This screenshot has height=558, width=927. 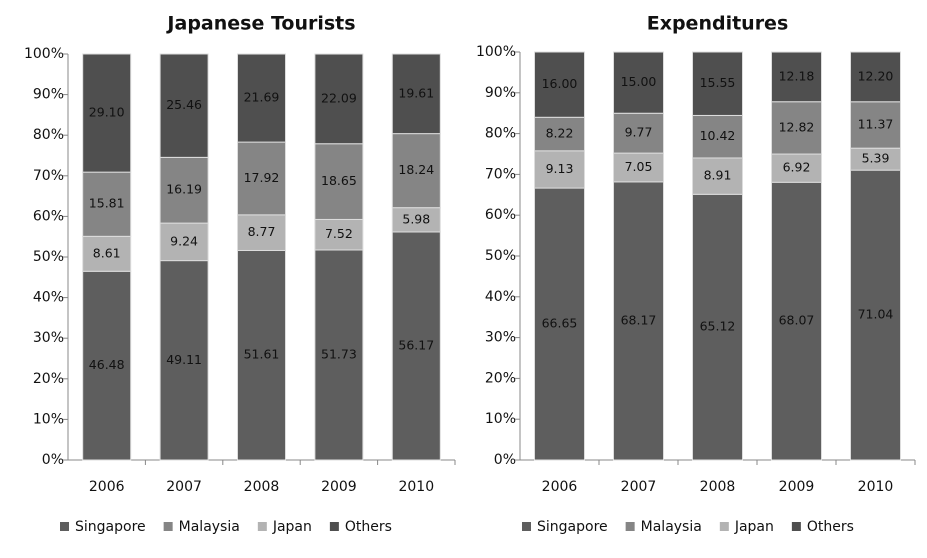 I want to click on x-tick-label: 2009, so click(x=339, y=487).